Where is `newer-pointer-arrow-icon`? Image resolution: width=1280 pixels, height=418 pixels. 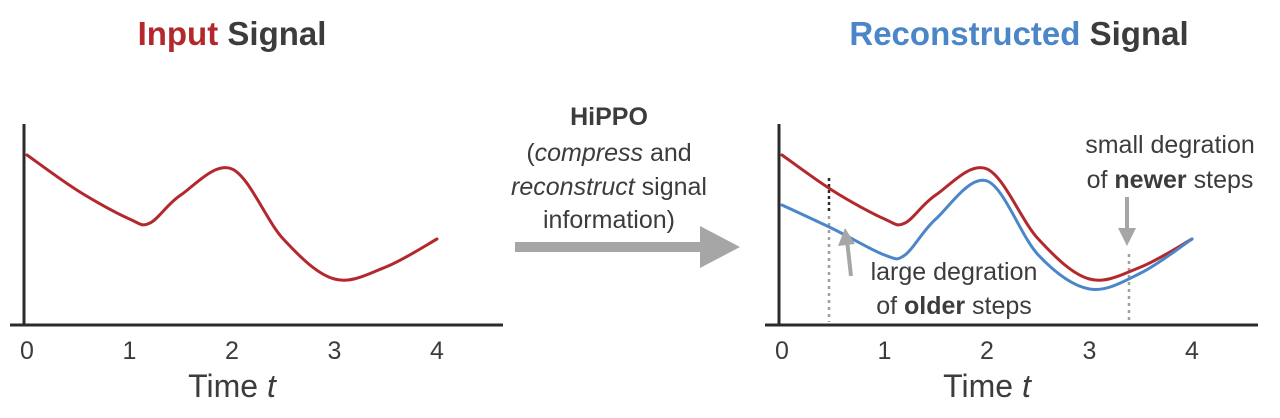
newer-pointer-arrow-icon is located at coordinates (1127, 221).